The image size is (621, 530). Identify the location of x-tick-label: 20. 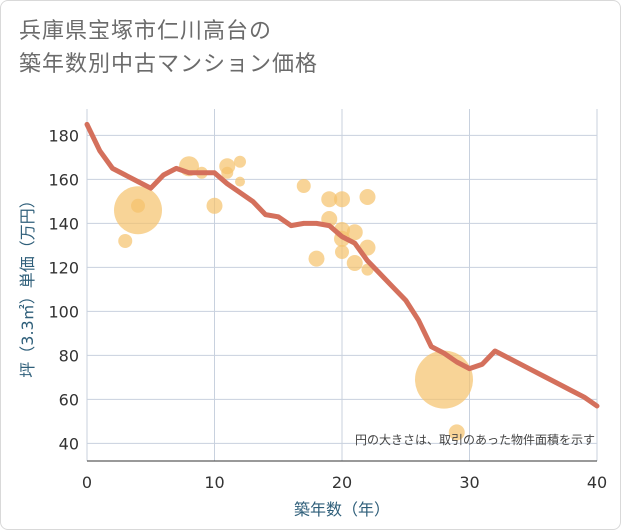
(342, 482).